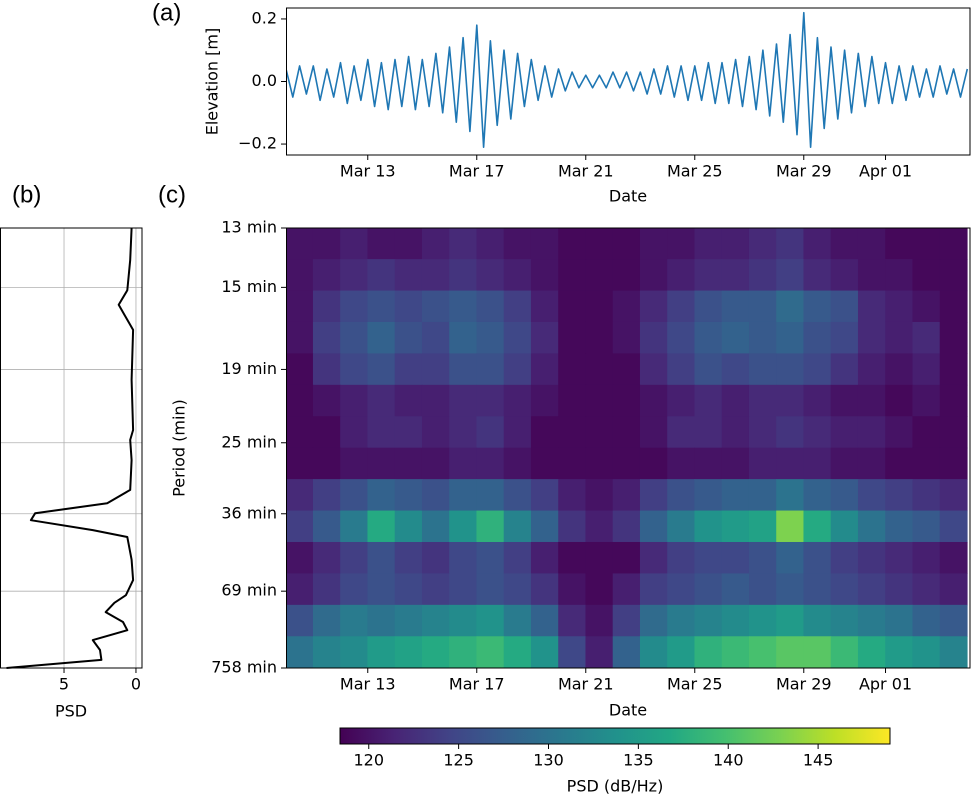  Describe the element at coordinates (249, 227) in the screenshot. I see `y-tick-label: 13 min` at that location.